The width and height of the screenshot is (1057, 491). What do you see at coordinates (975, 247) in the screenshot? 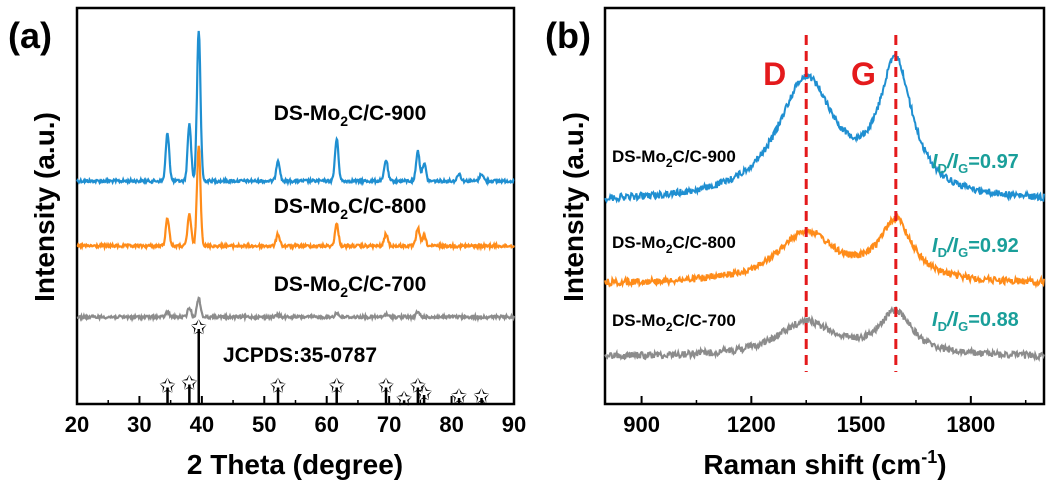
I see `intensity-ratio-label: ID/IG=0.92` at bounding box center [975, 247].